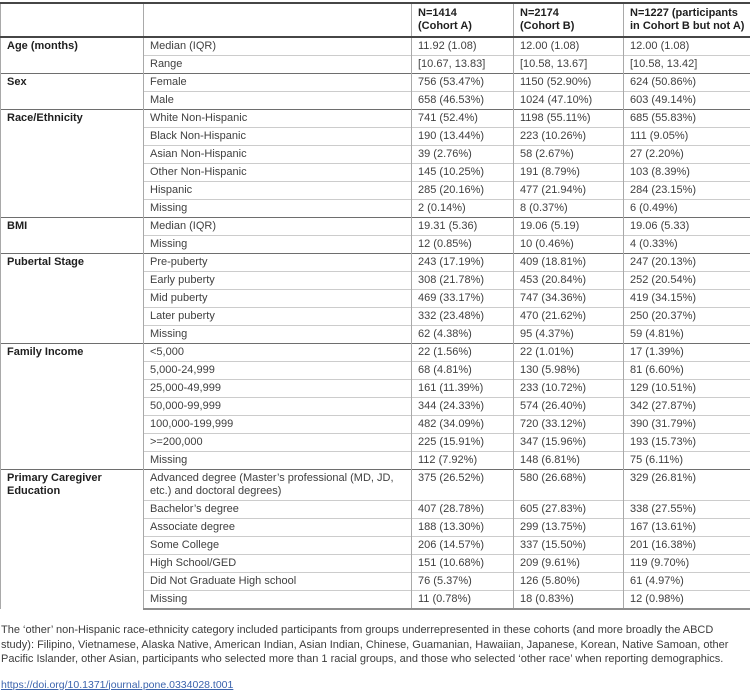 The width and height of the screenshot is (750, 693). I want to click on value-cell-cohort-b: 58 (2.67%), so click(569, 155).